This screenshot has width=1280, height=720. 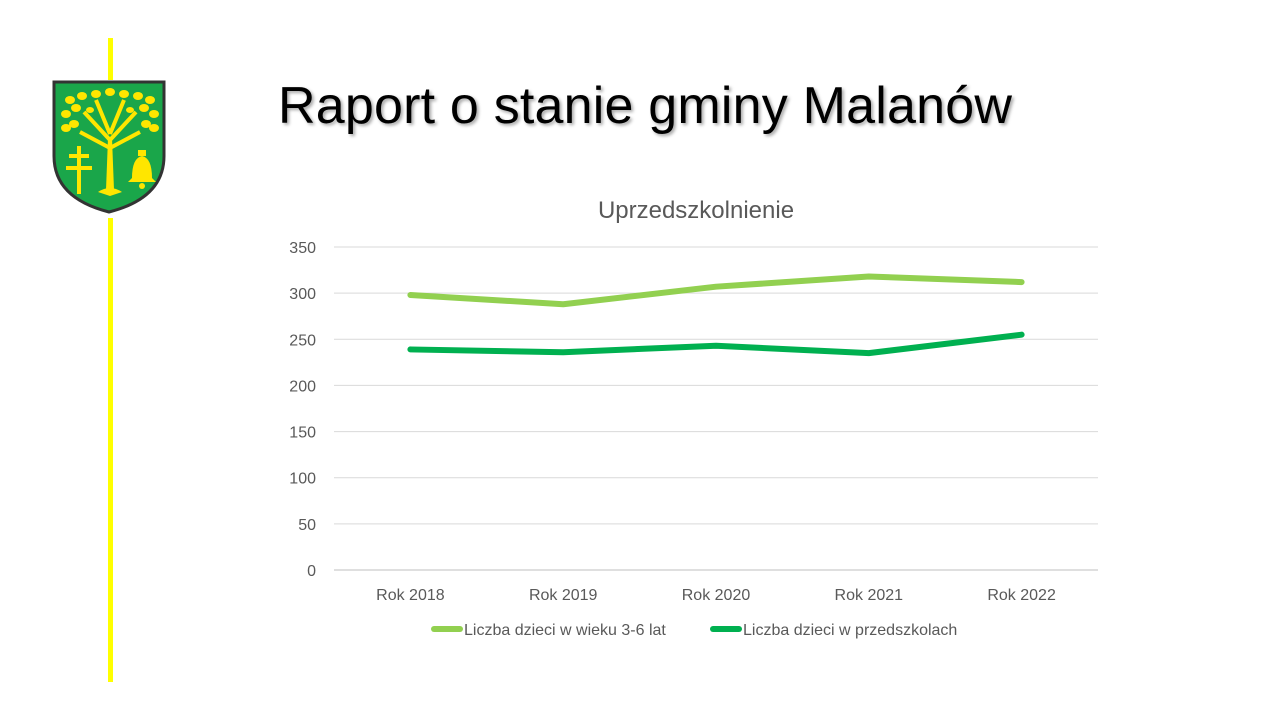 What do you see at coordinates (302, 248) in the screenshot?
I see `y-tick-label: 350` at bounding box center [302, 248].